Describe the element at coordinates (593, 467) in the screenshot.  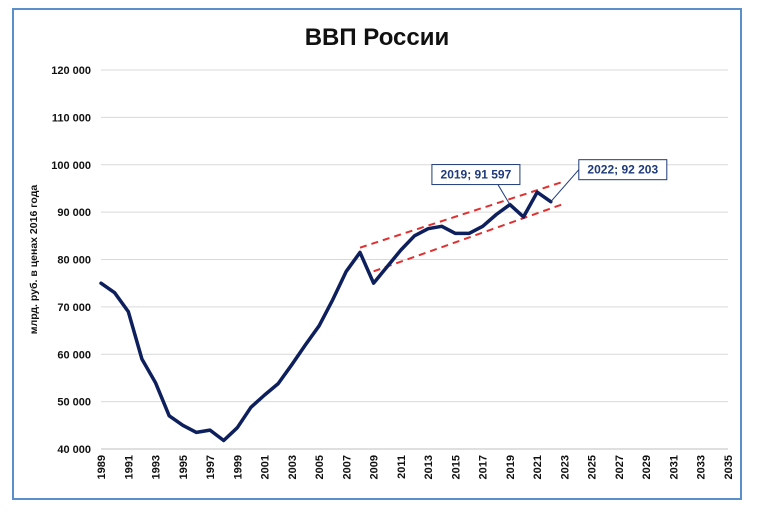
I see `x-tick-label: 2025` at that location.